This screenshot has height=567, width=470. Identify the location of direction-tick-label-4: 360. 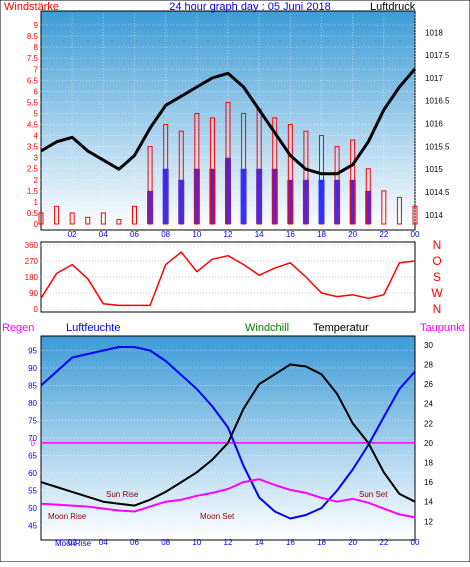
(32, 245).